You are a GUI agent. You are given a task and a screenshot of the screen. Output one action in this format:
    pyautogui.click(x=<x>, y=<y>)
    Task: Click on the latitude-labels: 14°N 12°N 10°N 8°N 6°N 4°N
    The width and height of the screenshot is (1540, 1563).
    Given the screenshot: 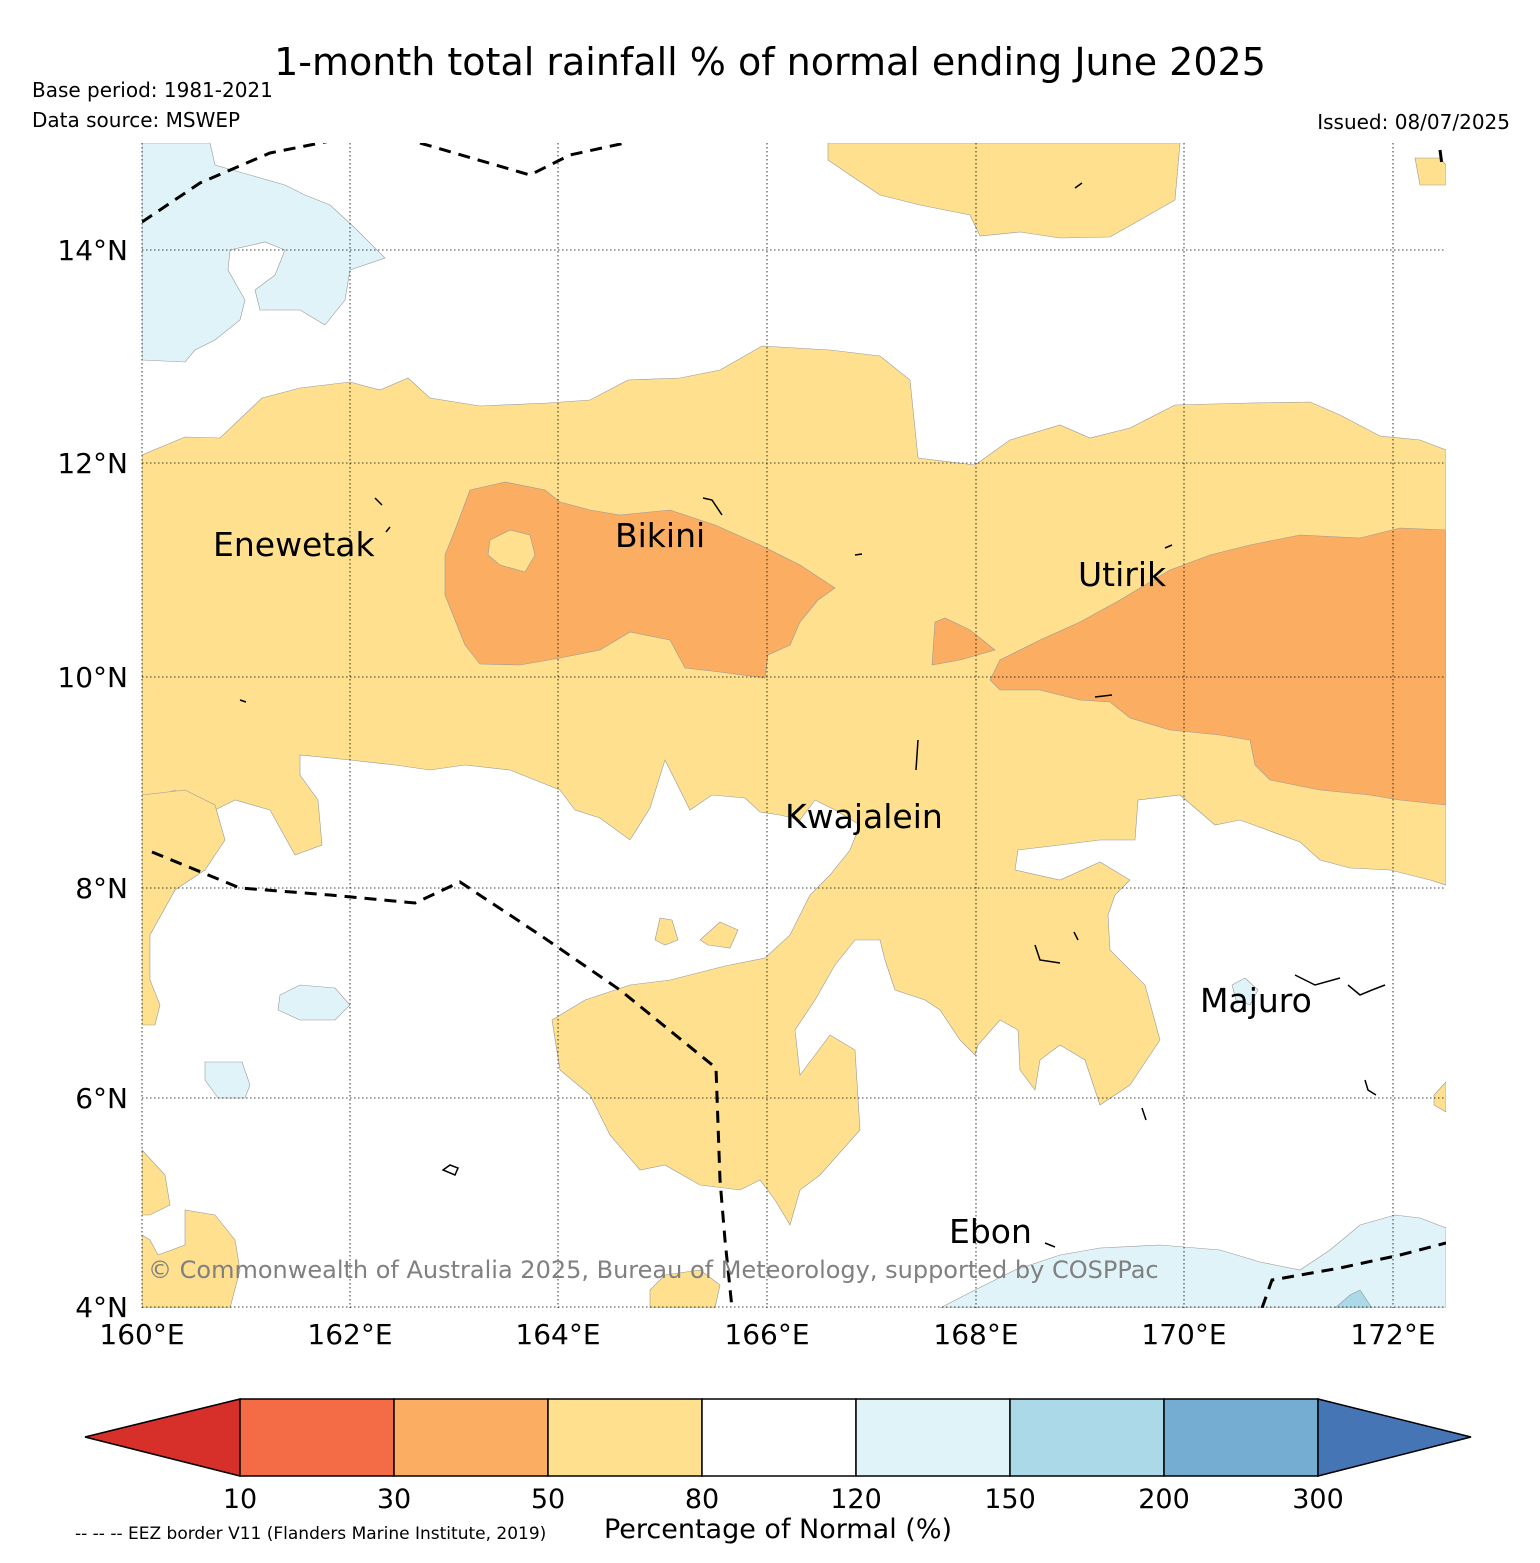 What is the action you would take?
    pyautogui.click(x=92, y=779)
    